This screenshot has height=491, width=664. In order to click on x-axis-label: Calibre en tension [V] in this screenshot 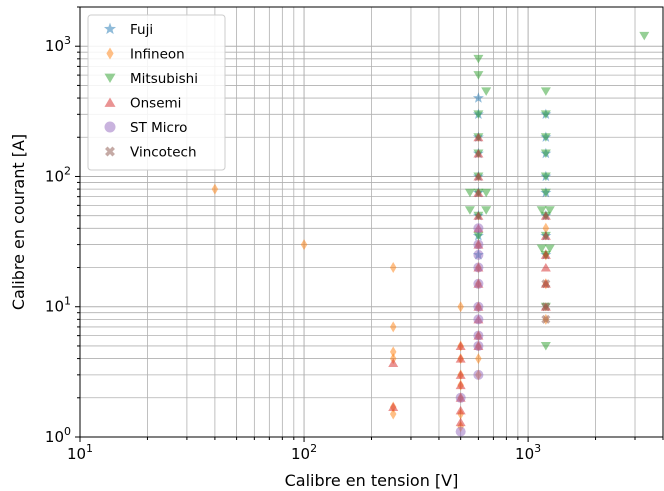, I will do `click(372, 480)`.